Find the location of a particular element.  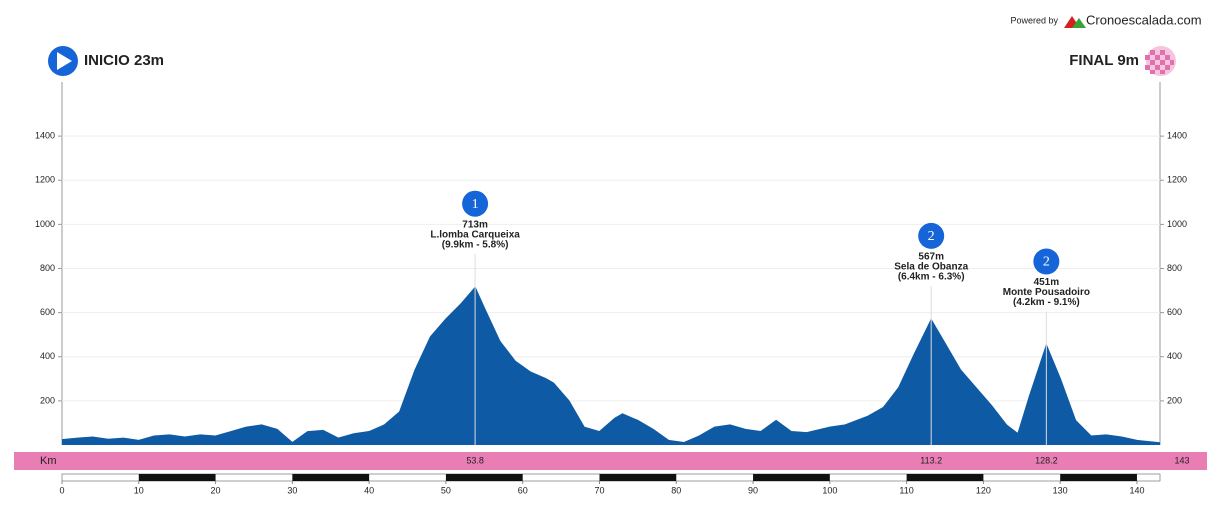

x-tick-label: 50 is located at coordinates (446, 490).